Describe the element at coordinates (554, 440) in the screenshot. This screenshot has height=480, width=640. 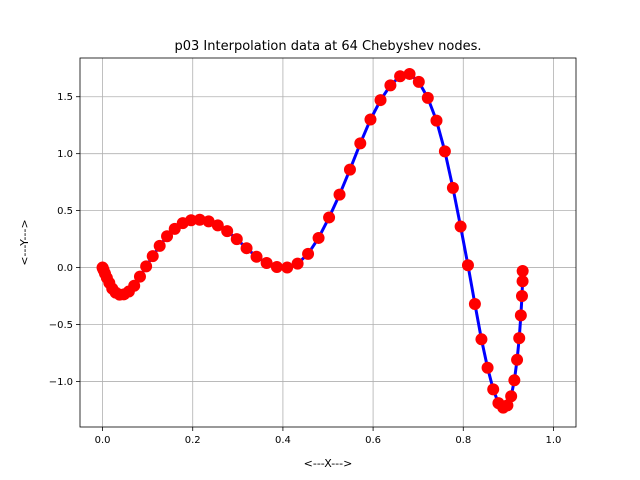
I see `x-tick-label: 1.0` at that location.